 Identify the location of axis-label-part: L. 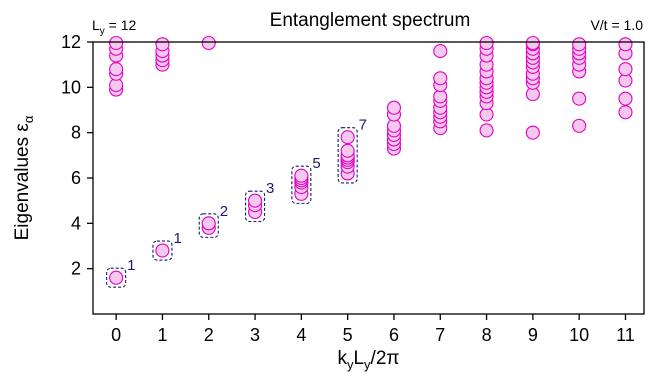
(358, 358).